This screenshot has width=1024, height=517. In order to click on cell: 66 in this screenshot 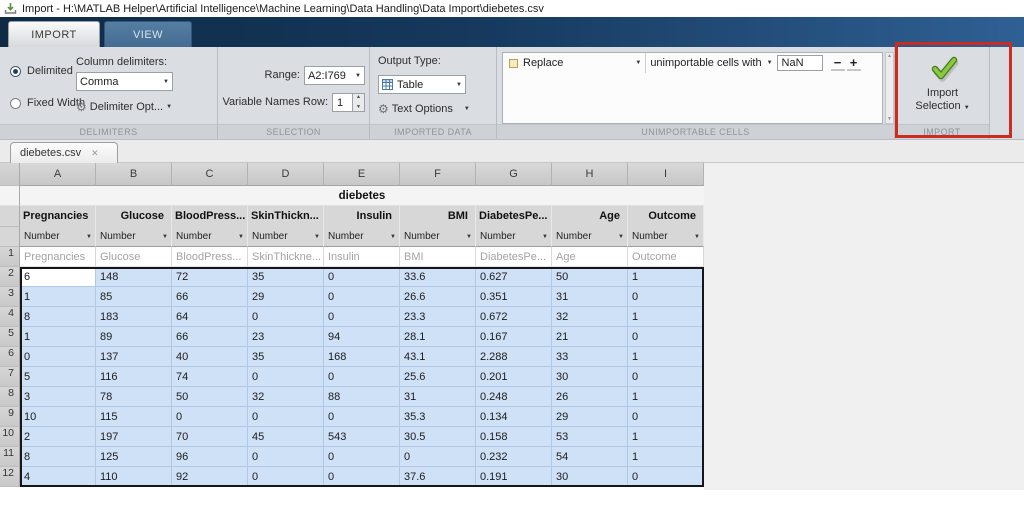, I will do `click(210, 297)`.